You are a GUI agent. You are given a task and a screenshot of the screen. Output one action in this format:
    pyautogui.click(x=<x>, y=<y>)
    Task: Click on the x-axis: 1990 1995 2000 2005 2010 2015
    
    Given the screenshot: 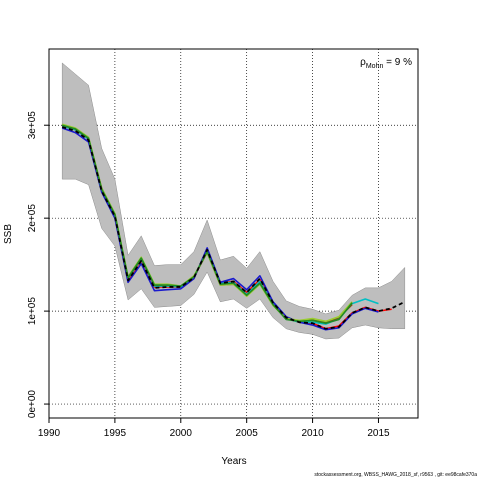 What is the action you would take?
    pyautogui.click(x=214, y=428)
    